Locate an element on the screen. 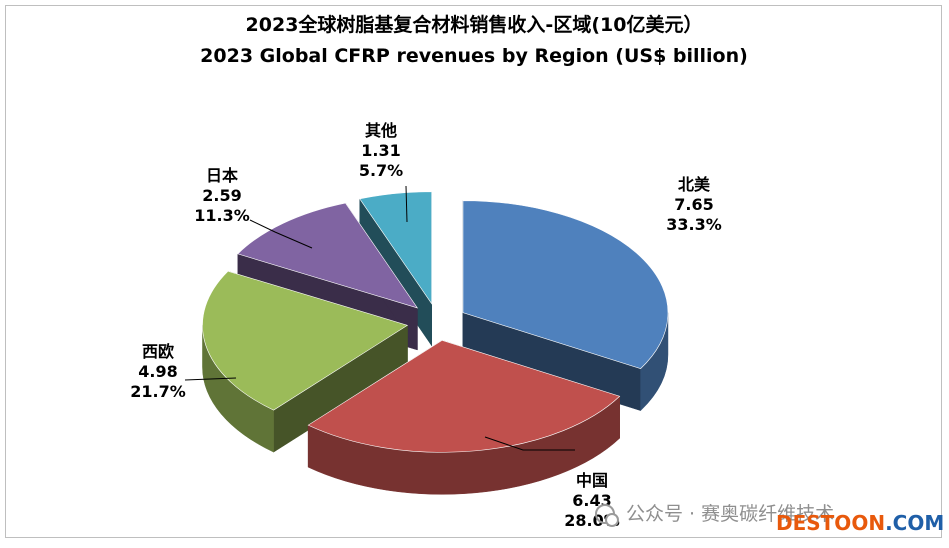 Image resolution: width=949 pixels, height=548 pixels. data-label-value: 7.65 is located at coordinates (693, 204).